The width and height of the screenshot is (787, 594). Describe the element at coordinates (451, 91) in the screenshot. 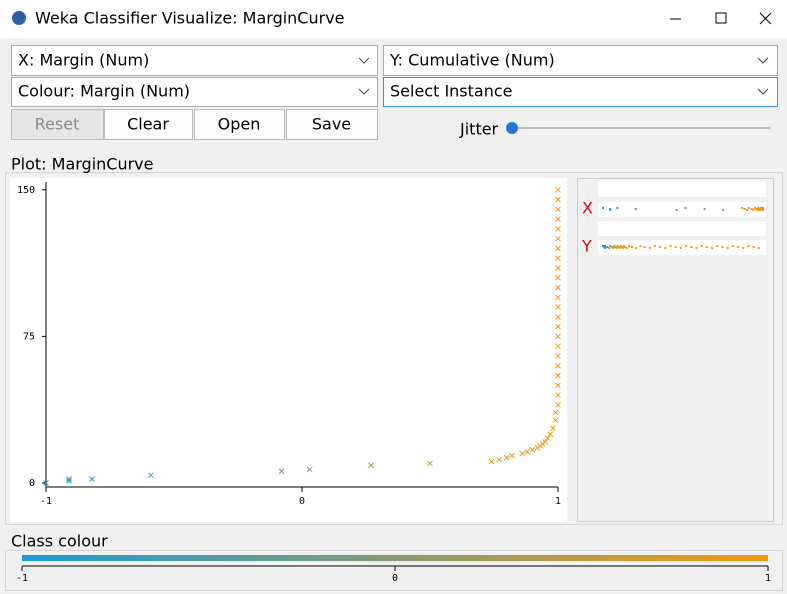

I see `instance-select-label: Select Instance` at that location.